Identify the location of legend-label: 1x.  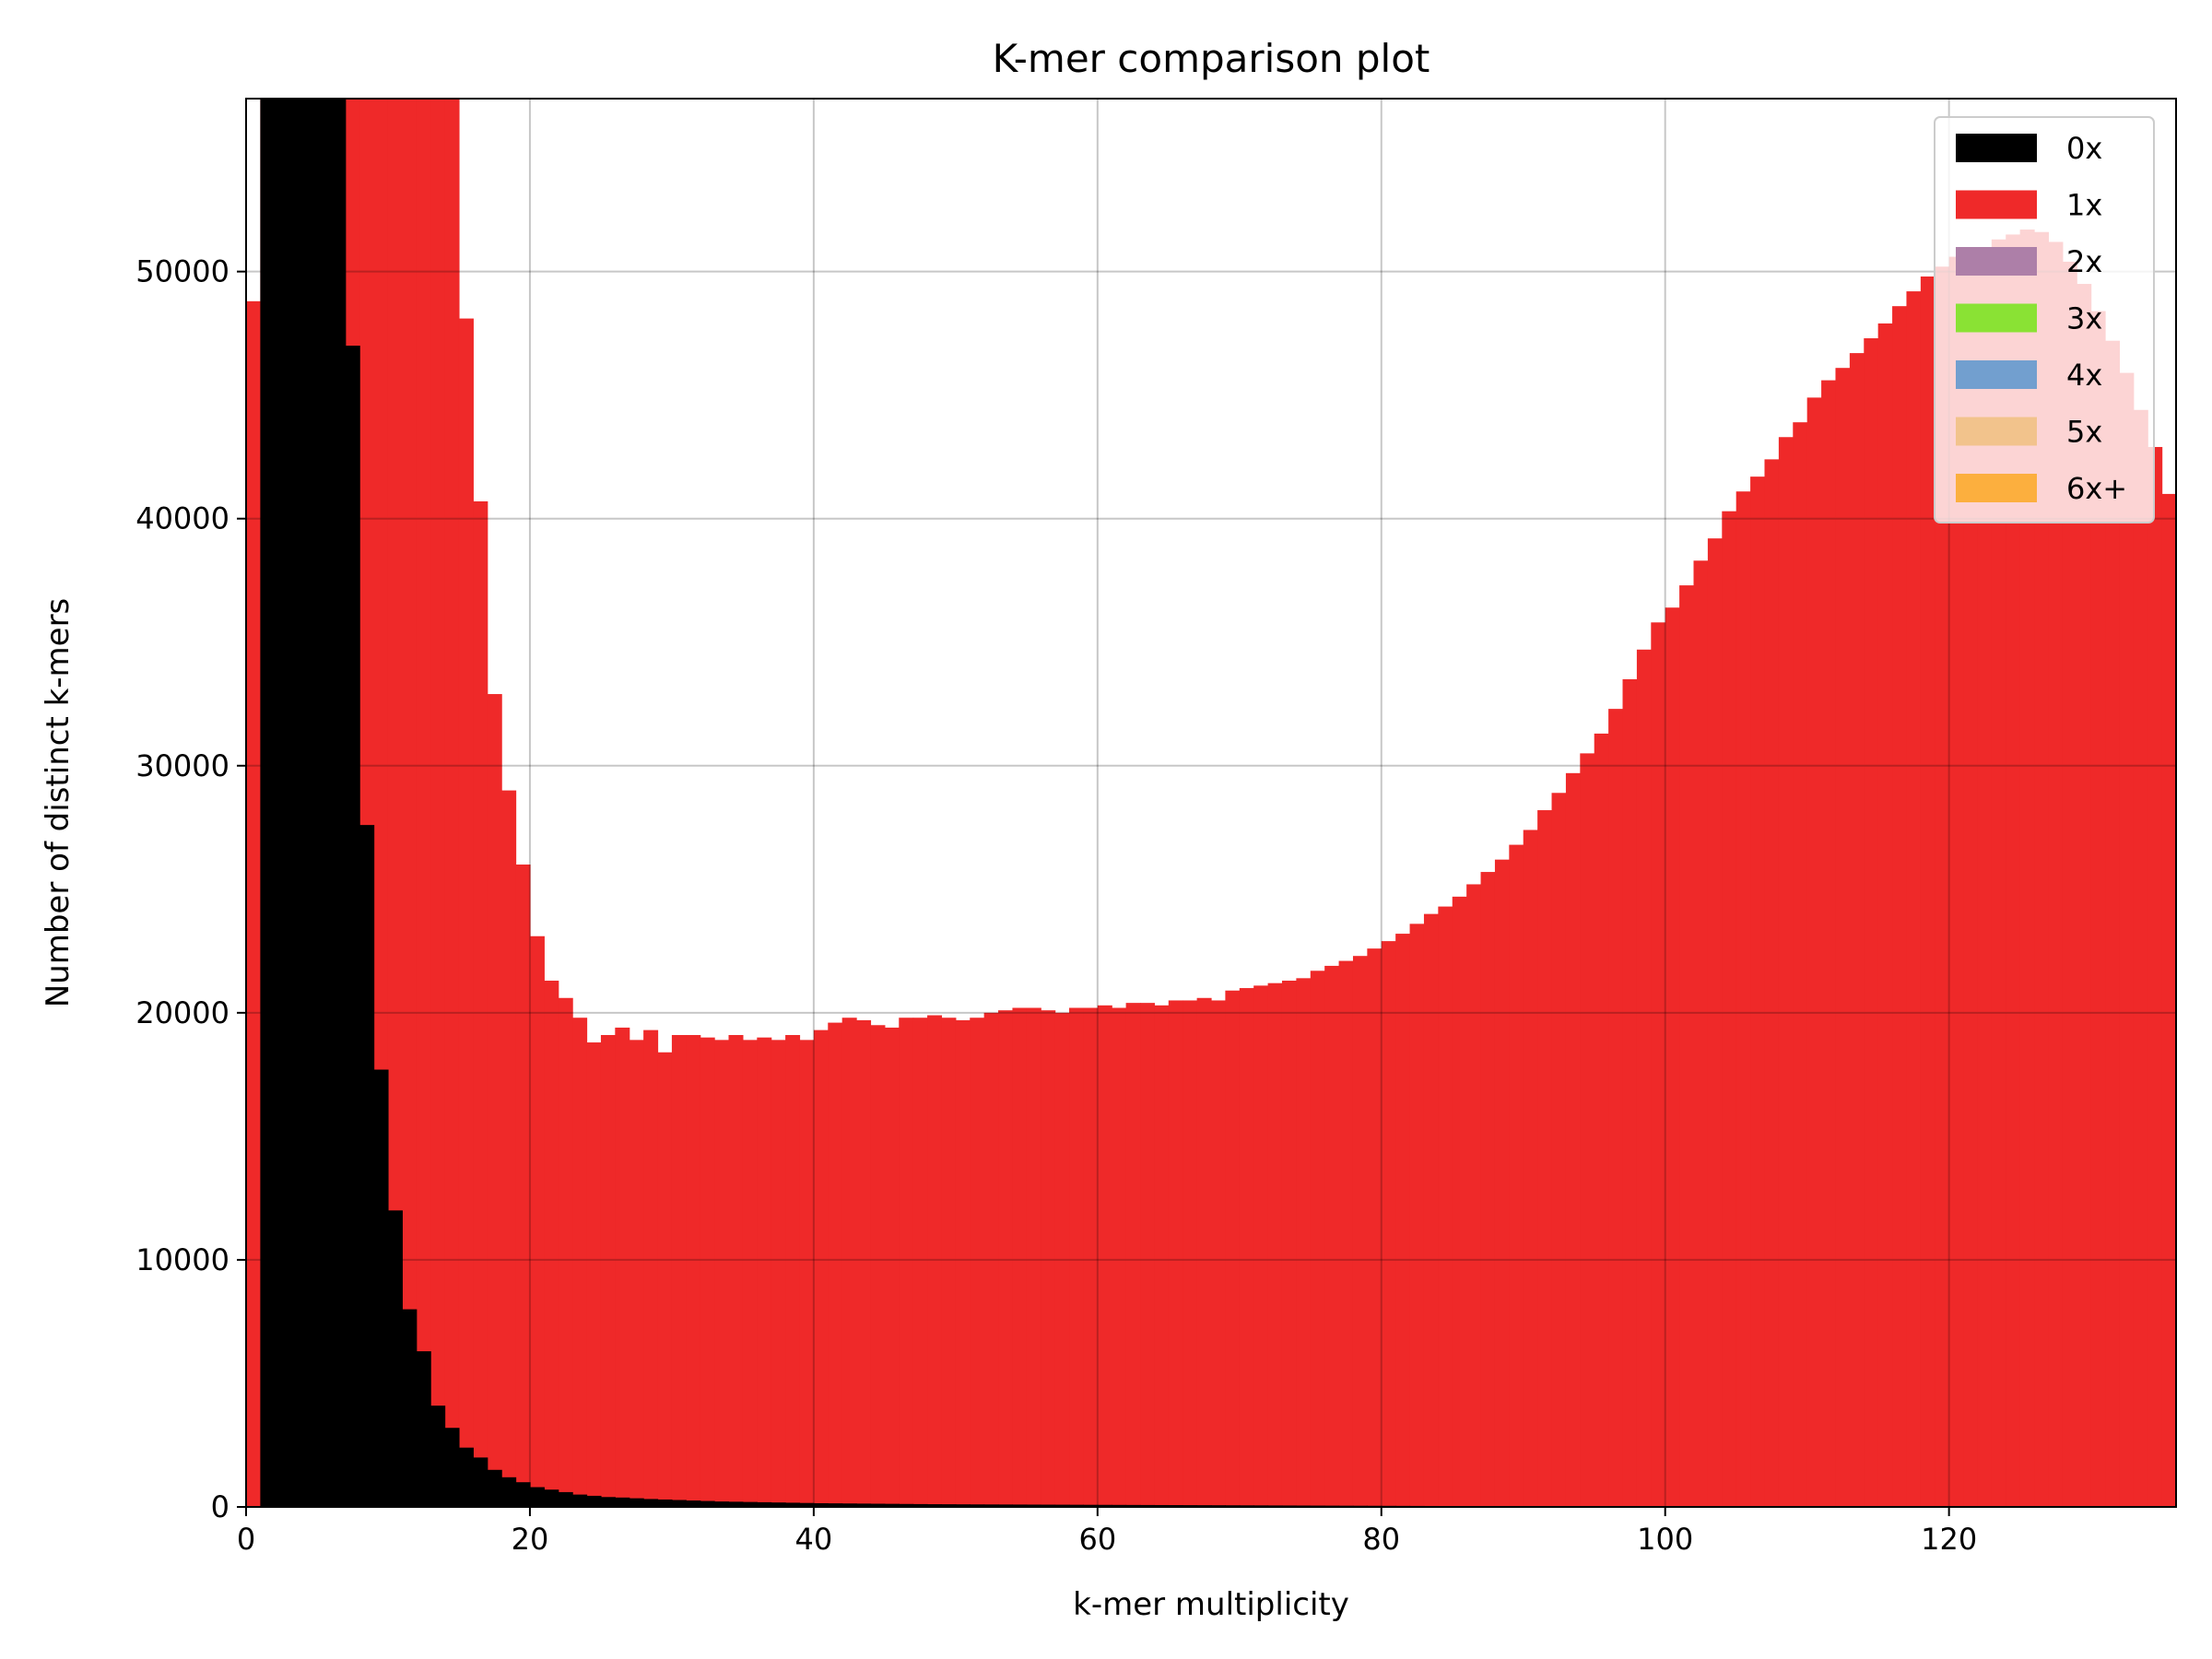
(2084, 205).